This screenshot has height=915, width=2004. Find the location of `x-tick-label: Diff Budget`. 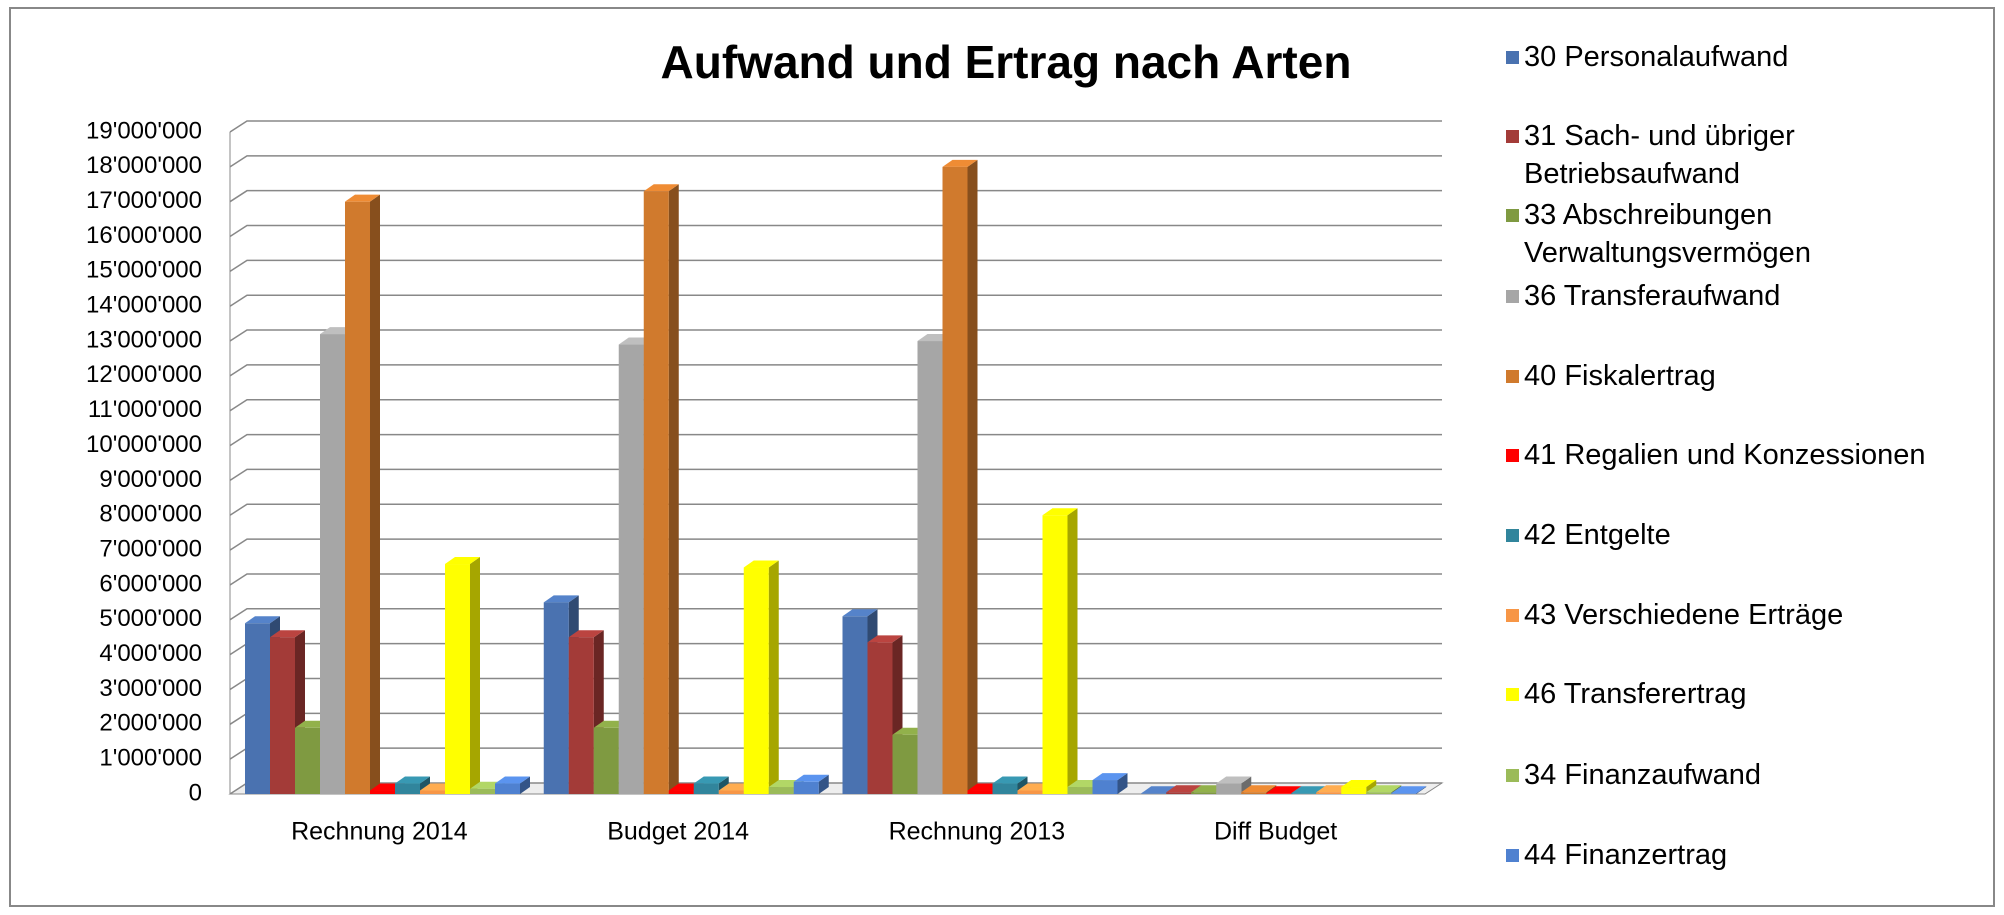

x-tick-label: Diff Budget is located at coordinates (1275, 832).